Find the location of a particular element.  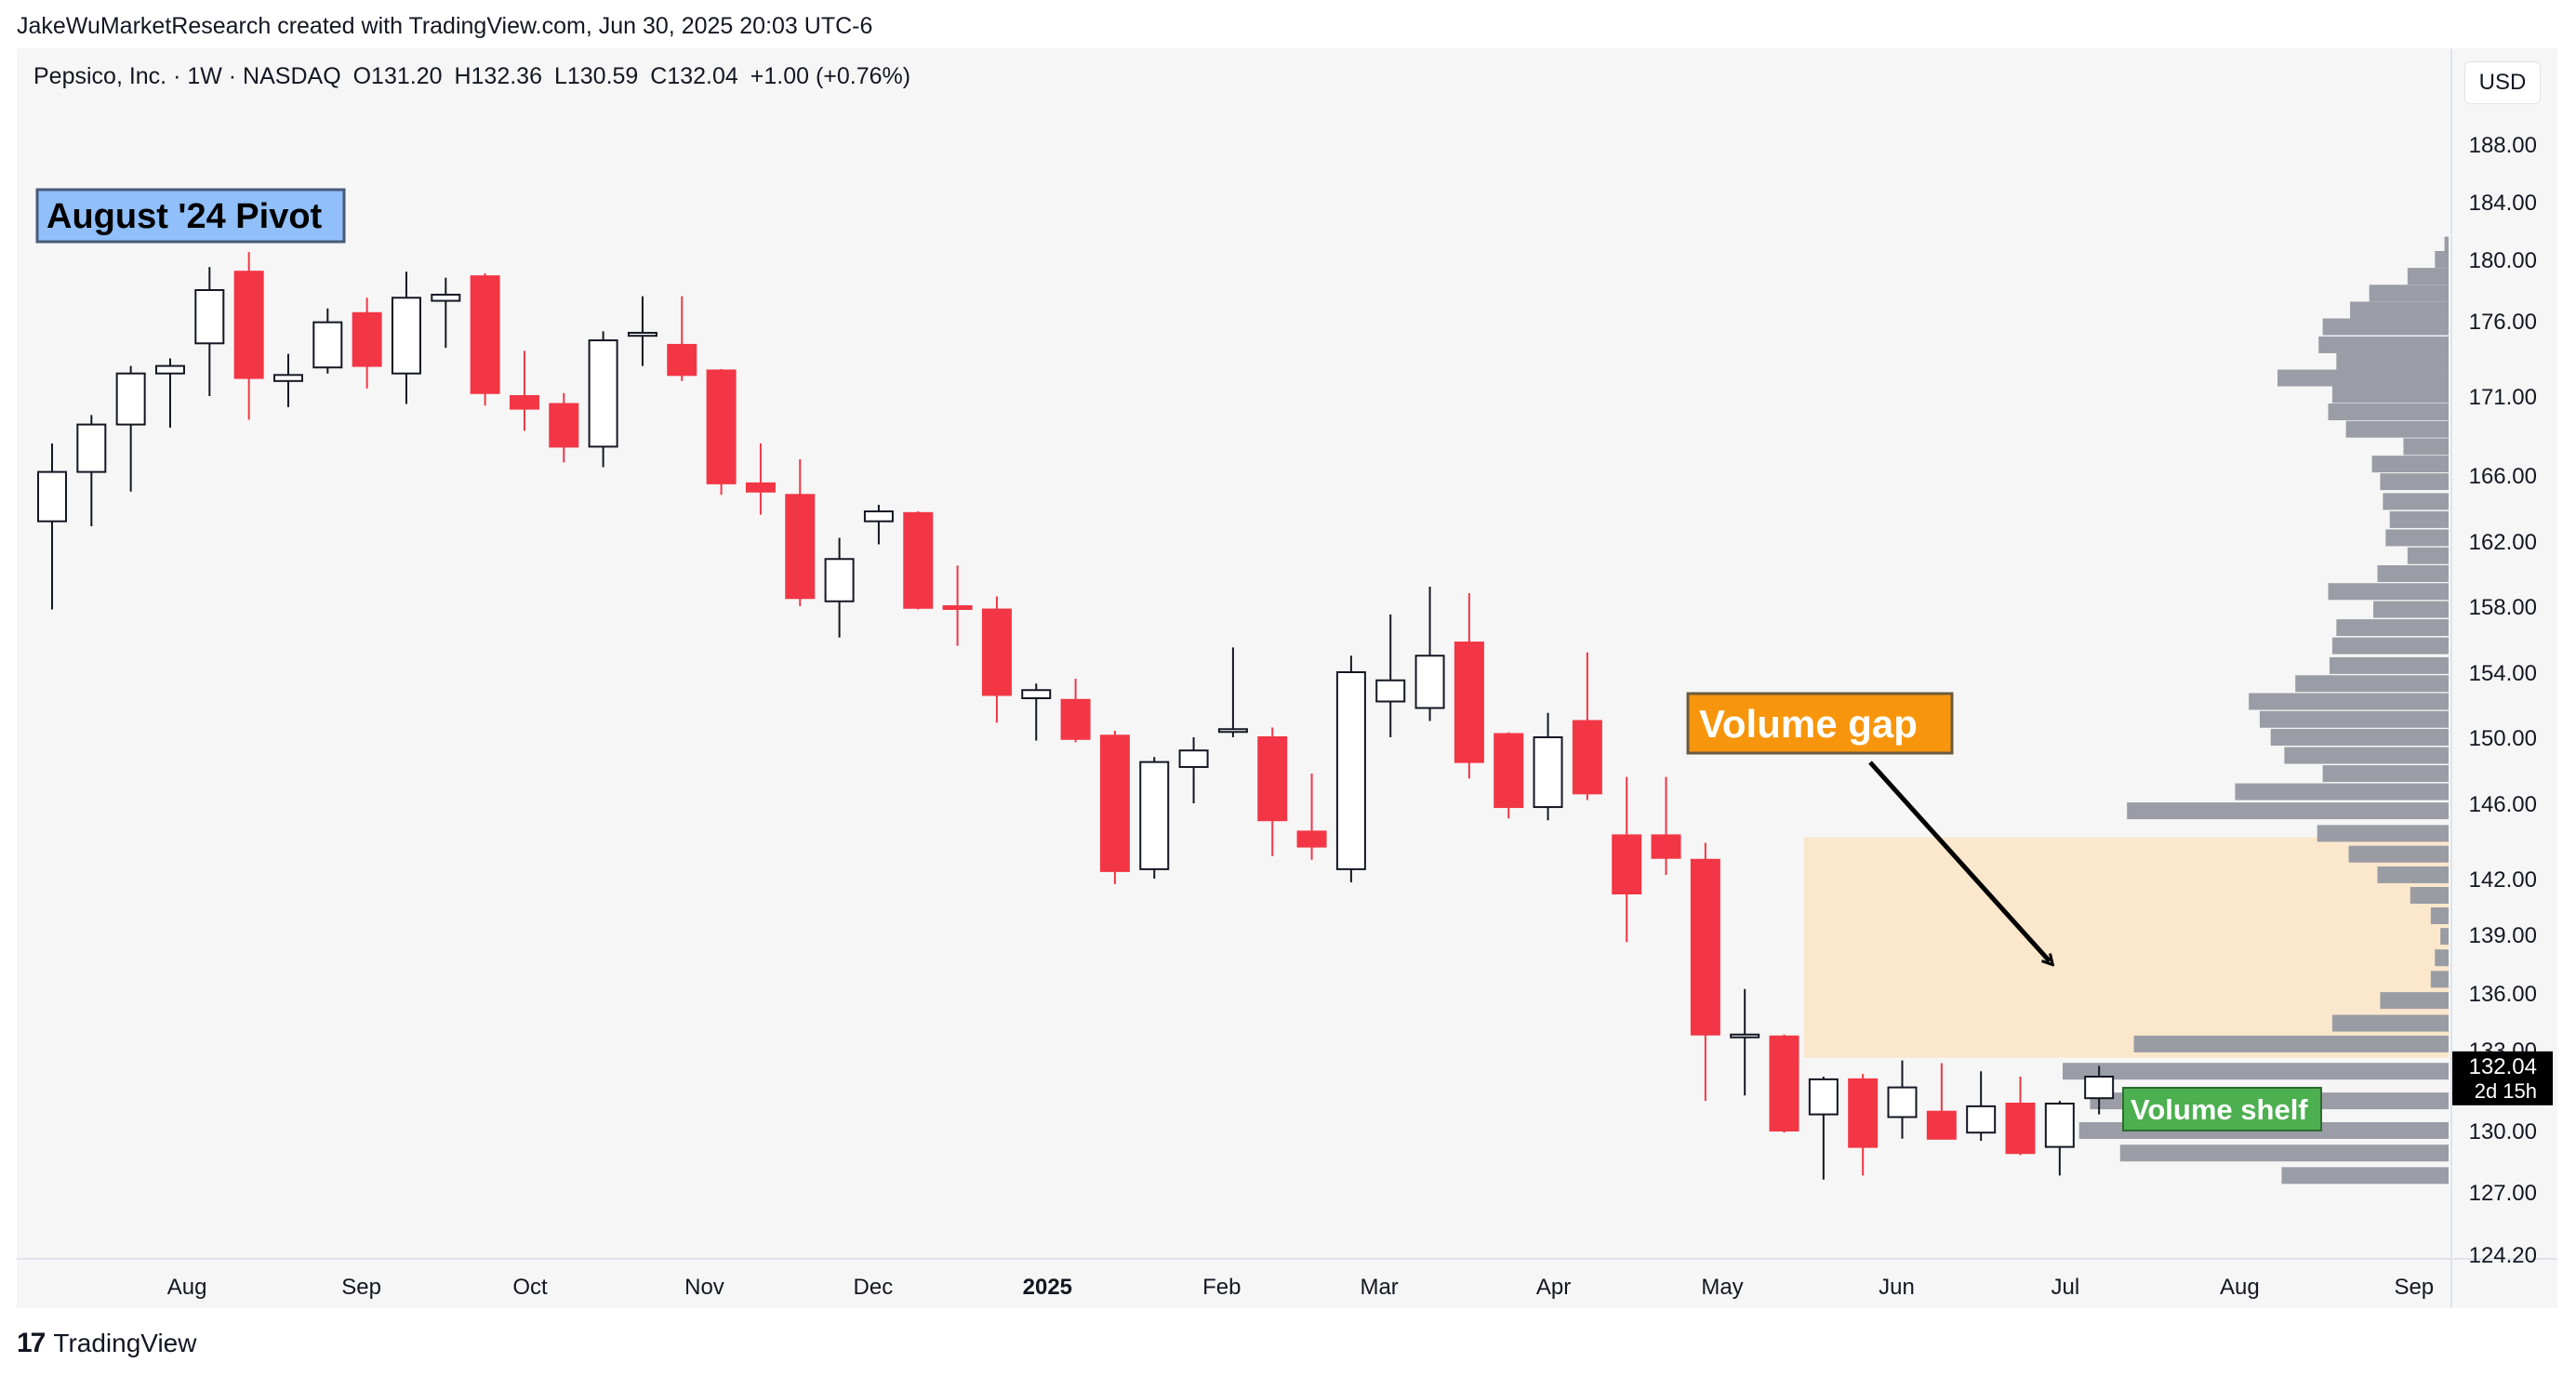

price-tick-label: 130.00 is located at coordinates (2503, 1131).